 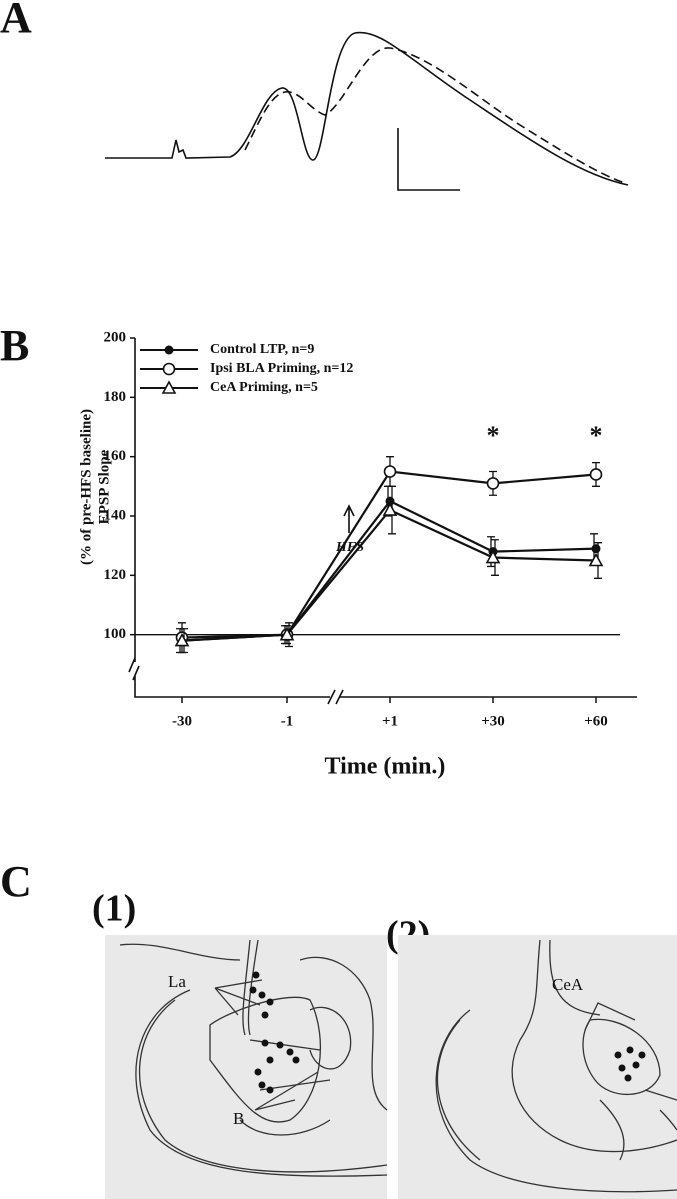 What do you see at coordinates (115, 575) in the screenshot?
I see `y-tick-label: 120` at bounding box center [115, 575].